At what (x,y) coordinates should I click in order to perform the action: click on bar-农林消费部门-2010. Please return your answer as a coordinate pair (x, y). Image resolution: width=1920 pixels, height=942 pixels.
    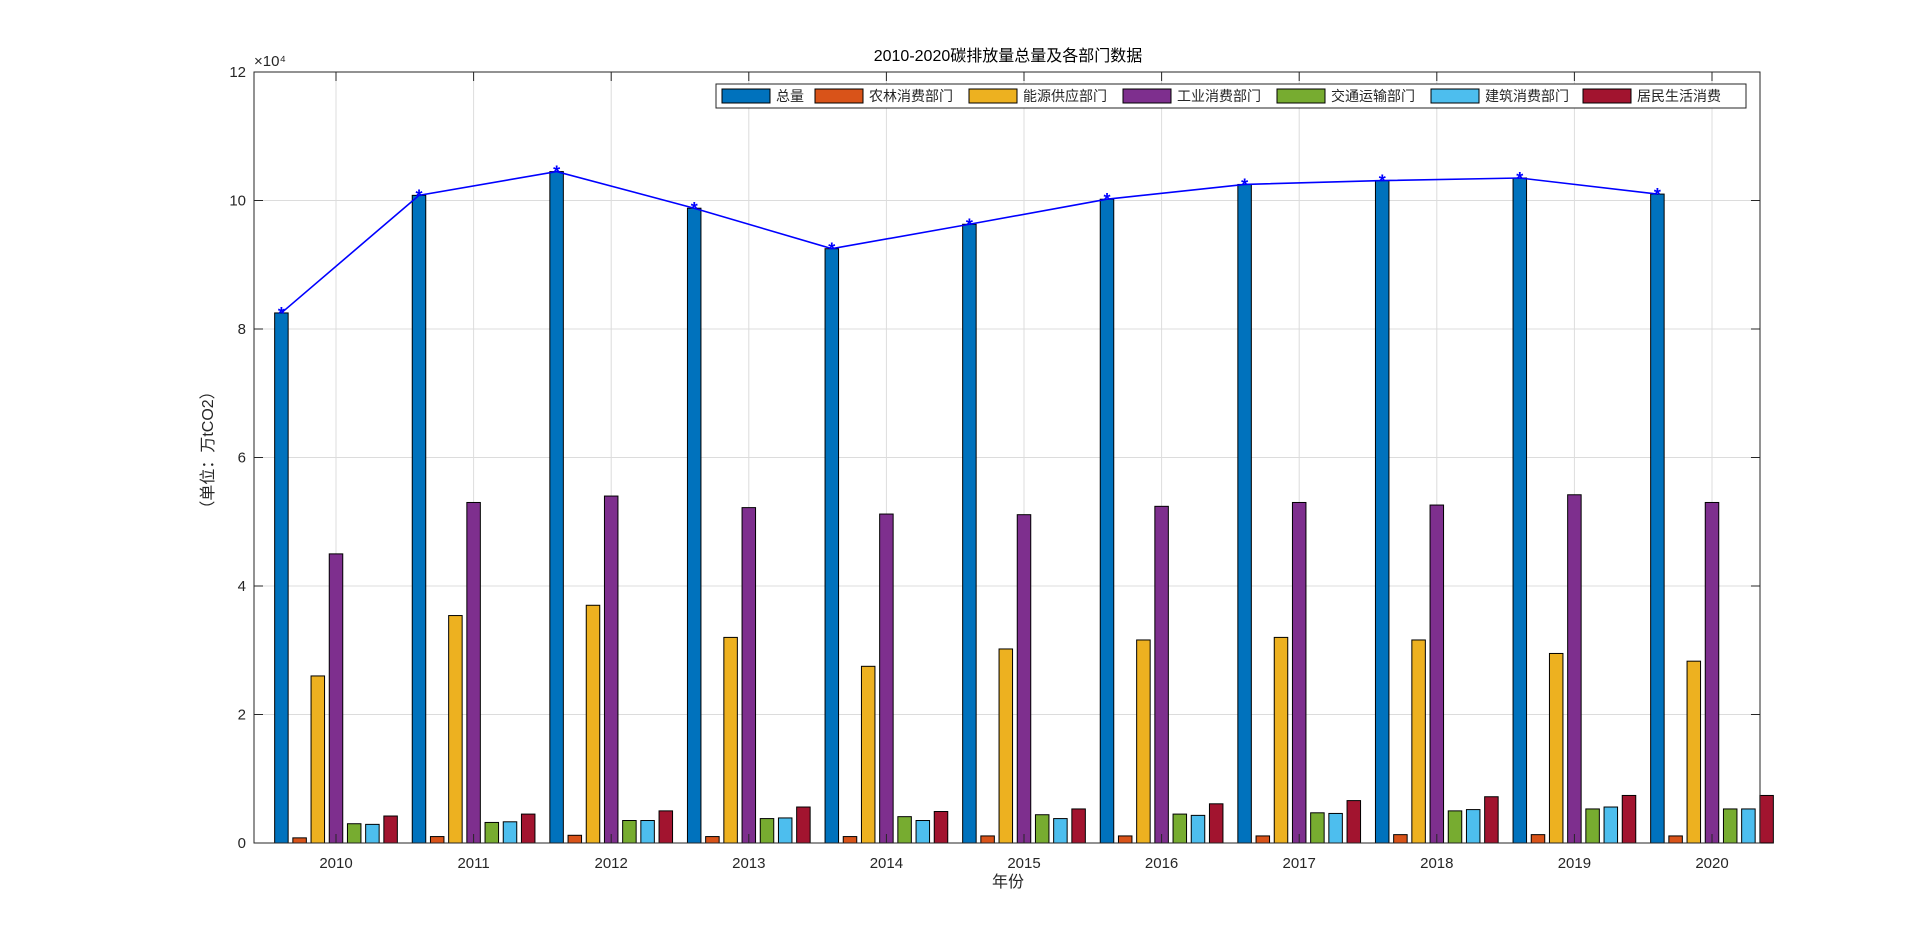
    Looking at the image, I should click on (299, 840).